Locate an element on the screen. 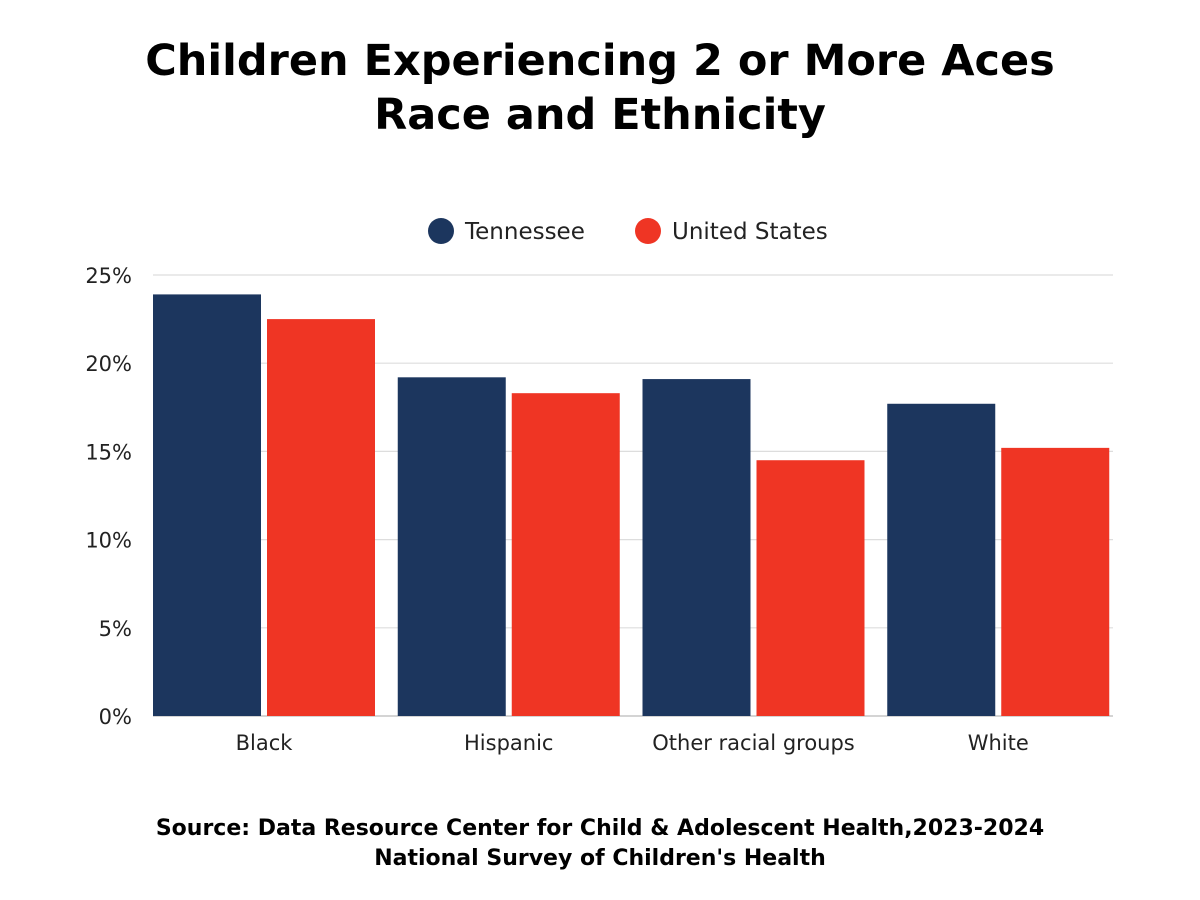  y-tick-label: 15% is located at coordinates (108, 452).